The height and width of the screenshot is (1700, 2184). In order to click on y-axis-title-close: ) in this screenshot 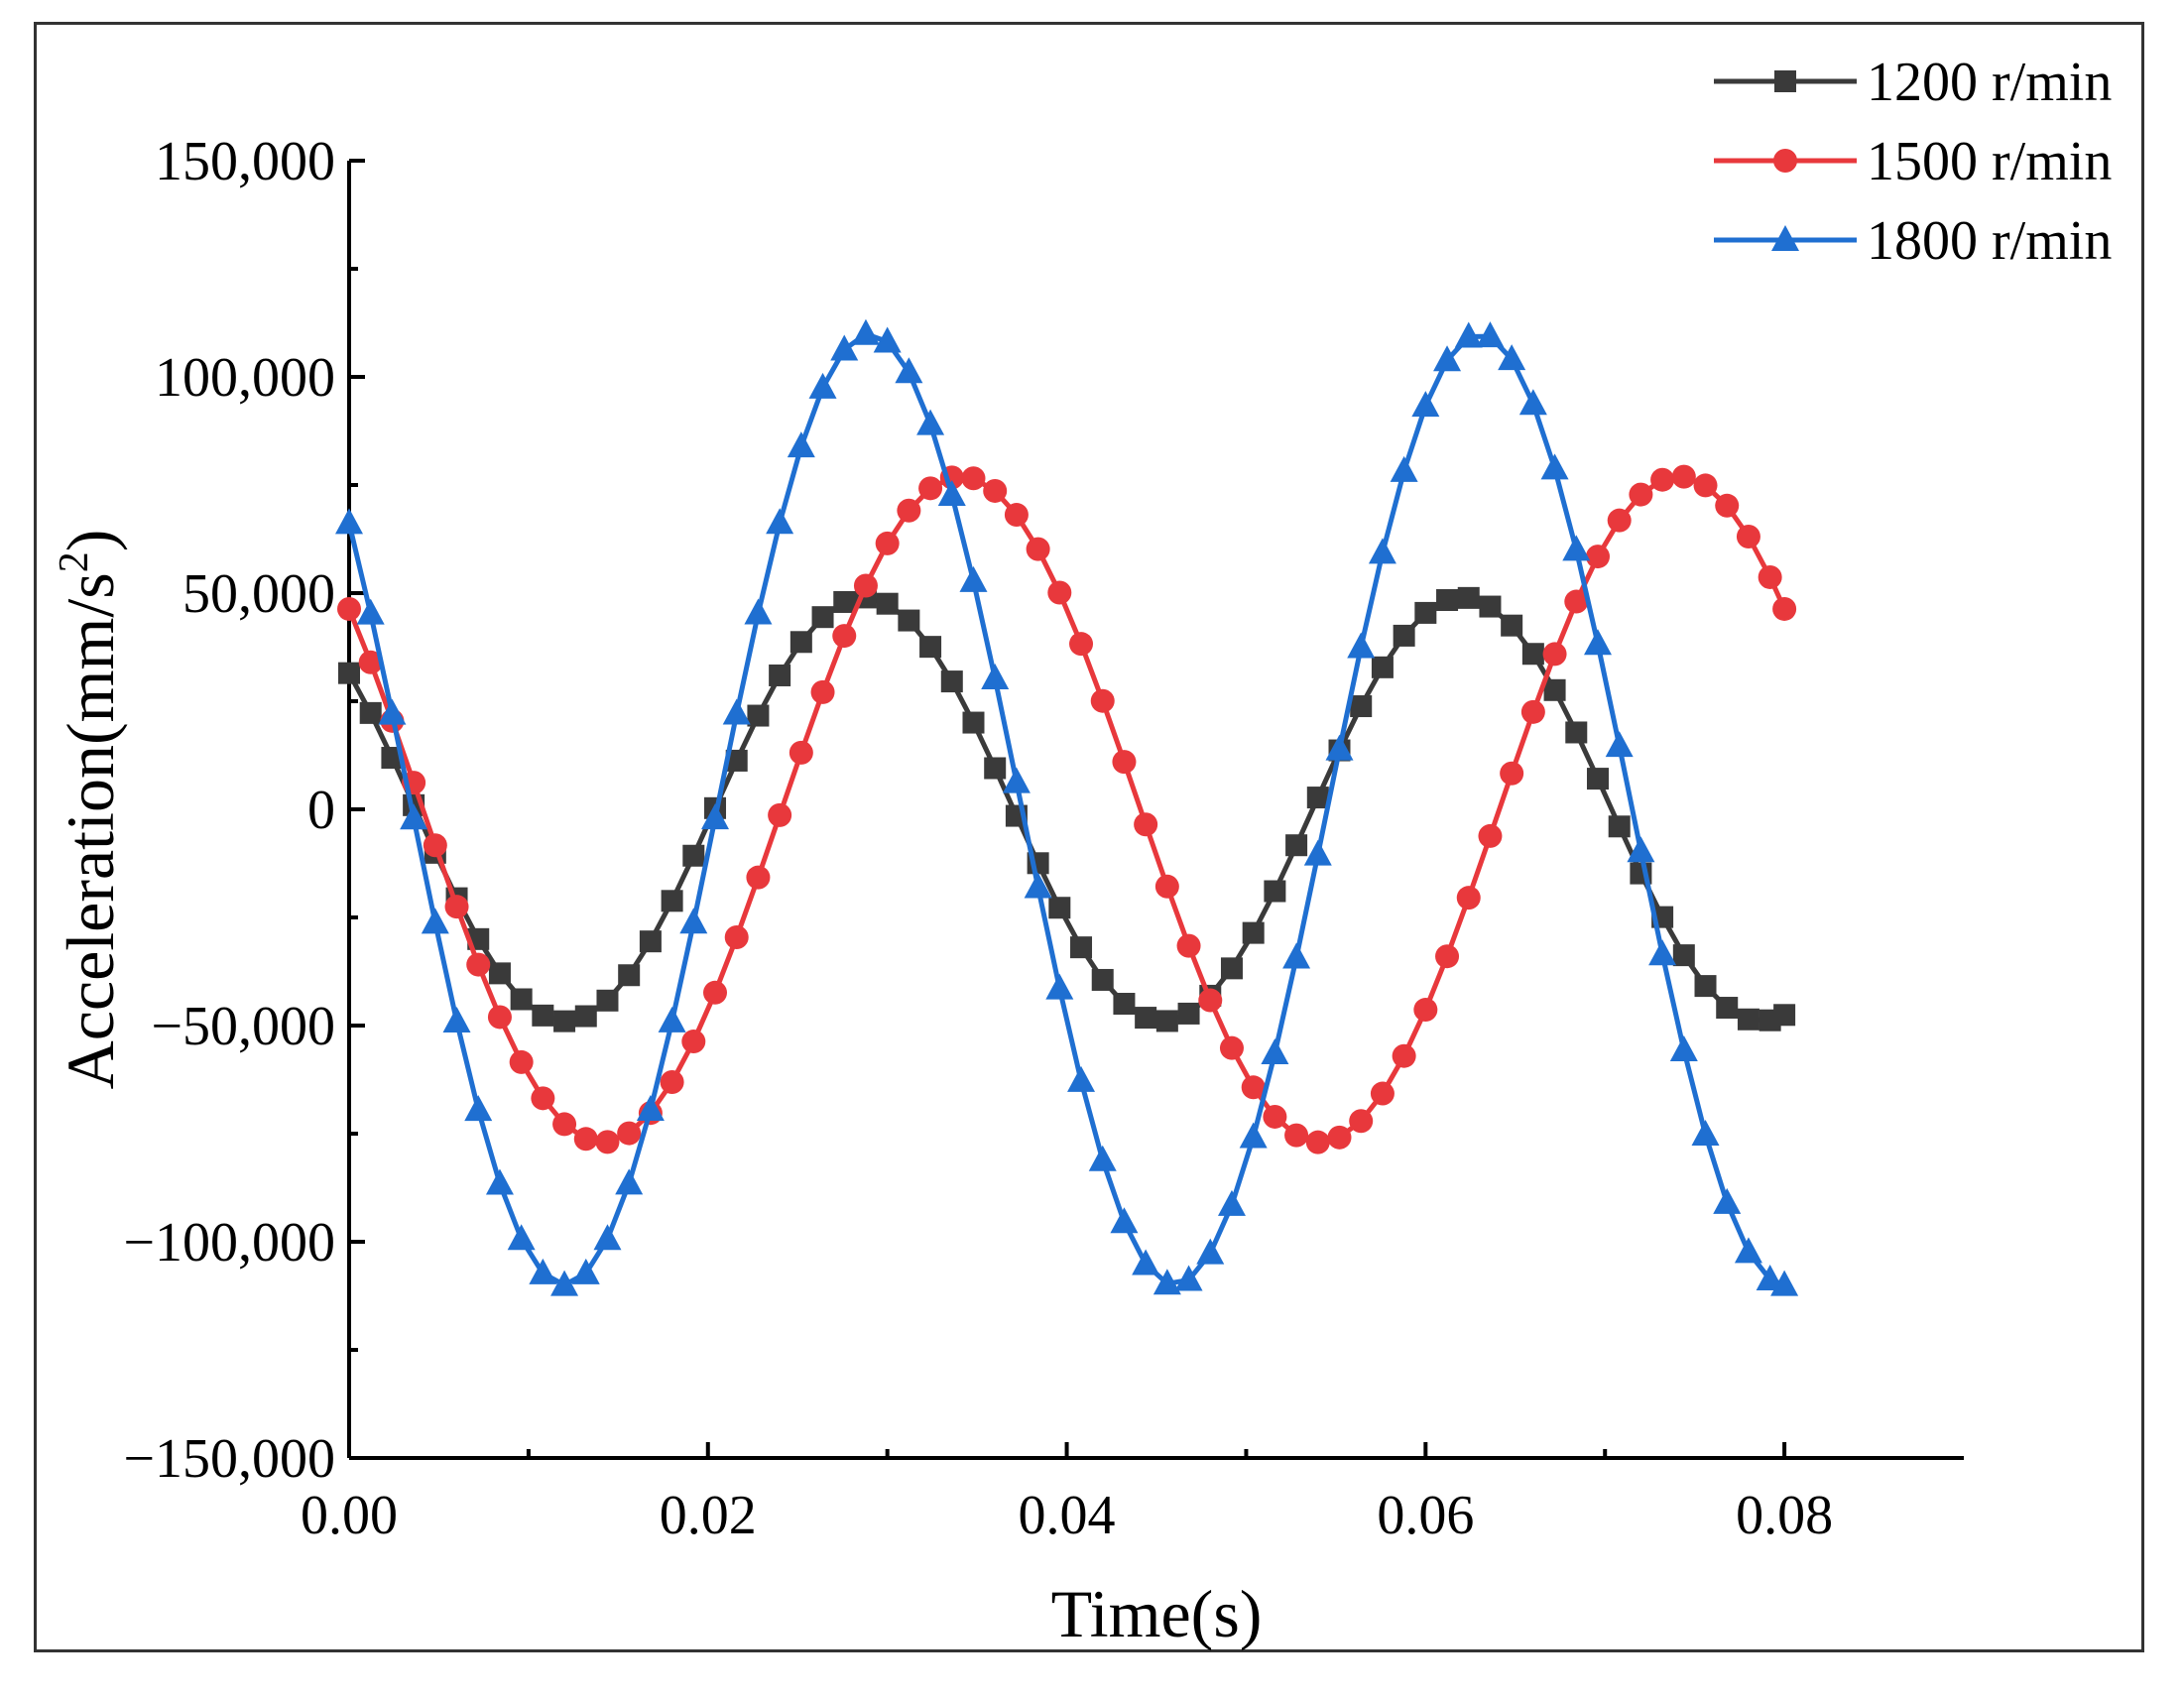, I will do `click(90, 541)`.